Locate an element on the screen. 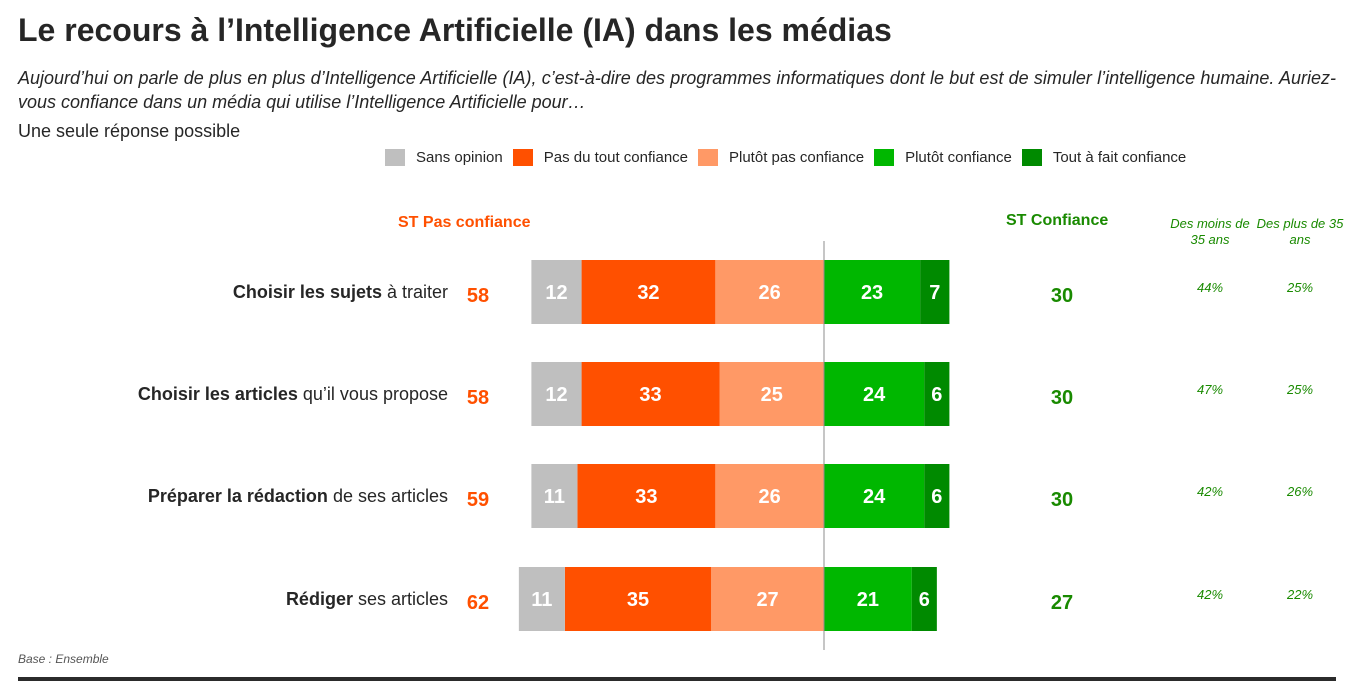 Image resolution: width=1352 pixels, height=691 pixels. row-label: Rédiger ses articles is located at coordinates (367, 599).